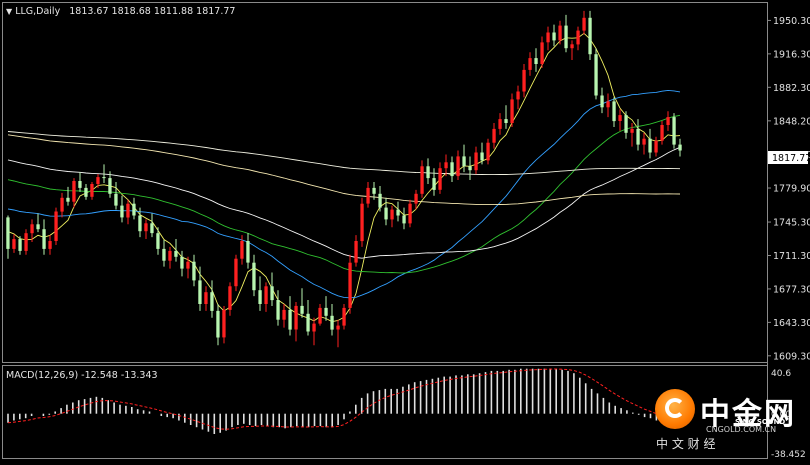 The width and height of the screenshot is (810, 465). Describe the element at coordinates (791, 21) in the screenshot. I see `price-tick-label: 1950.30` at that location.